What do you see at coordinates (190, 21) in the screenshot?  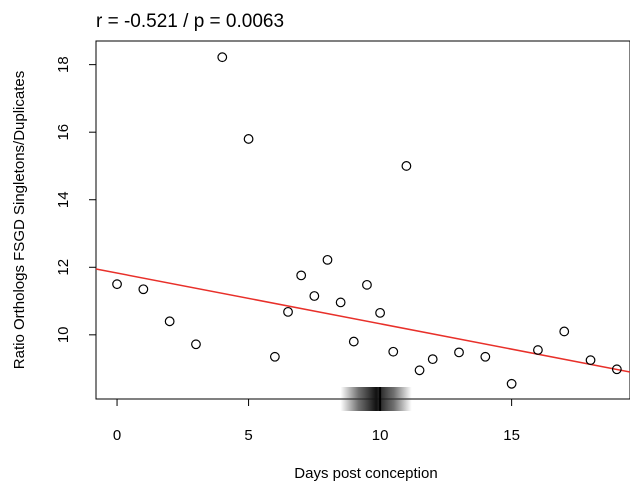 I see `chart-title: r = -0.521 / p = 0.0063` at bounding box center [190, 21].